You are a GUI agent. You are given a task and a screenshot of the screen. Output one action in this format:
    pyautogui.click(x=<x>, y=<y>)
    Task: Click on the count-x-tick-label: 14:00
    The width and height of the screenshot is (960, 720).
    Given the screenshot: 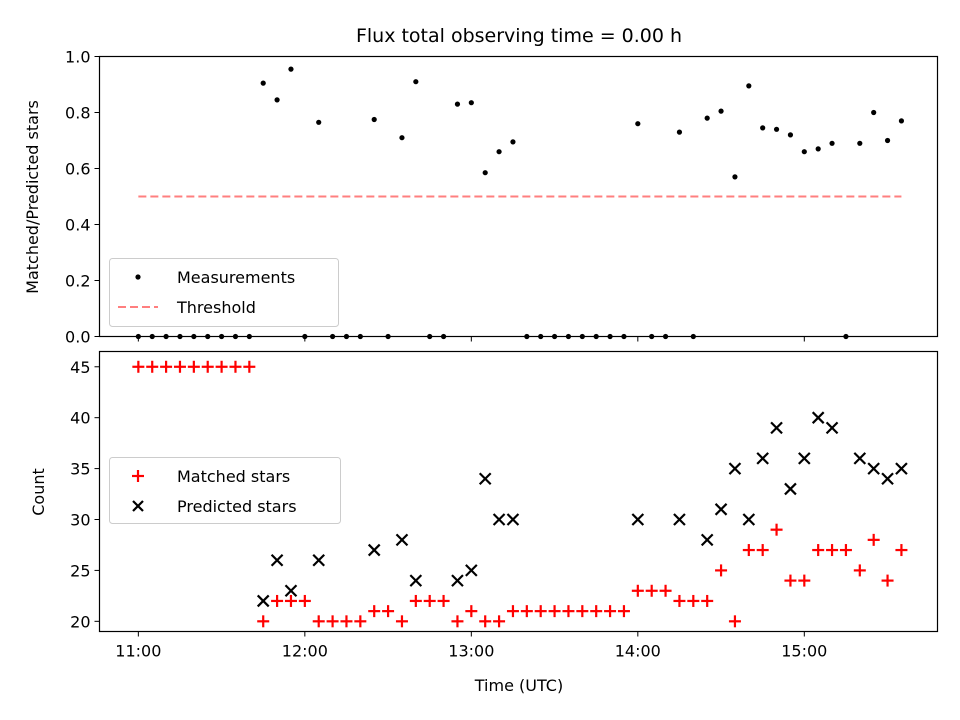 What is the action you would take?
    pyautogui.click(x=638, y=651)
    